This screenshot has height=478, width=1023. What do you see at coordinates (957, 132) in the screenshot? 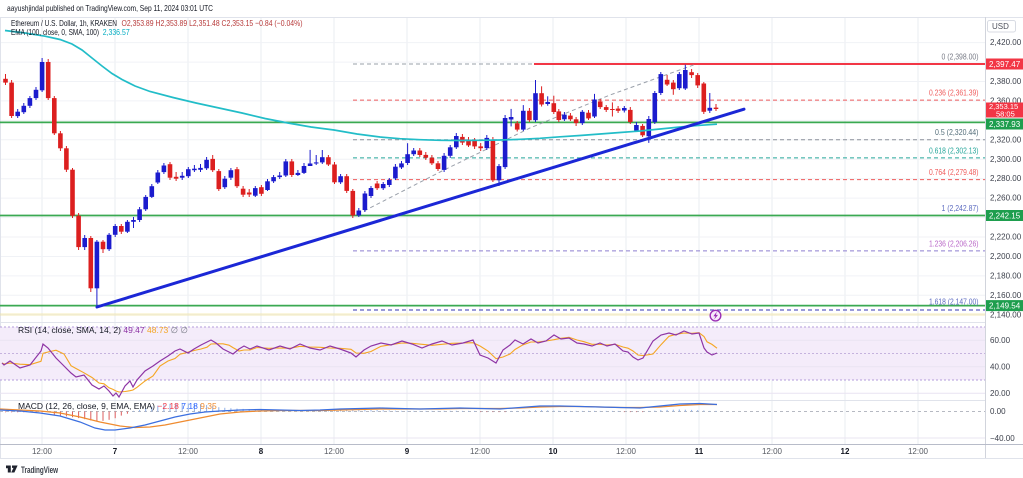
I see `svg-text: 0.5 (2,320.44)` at bounding box center [957, 132].